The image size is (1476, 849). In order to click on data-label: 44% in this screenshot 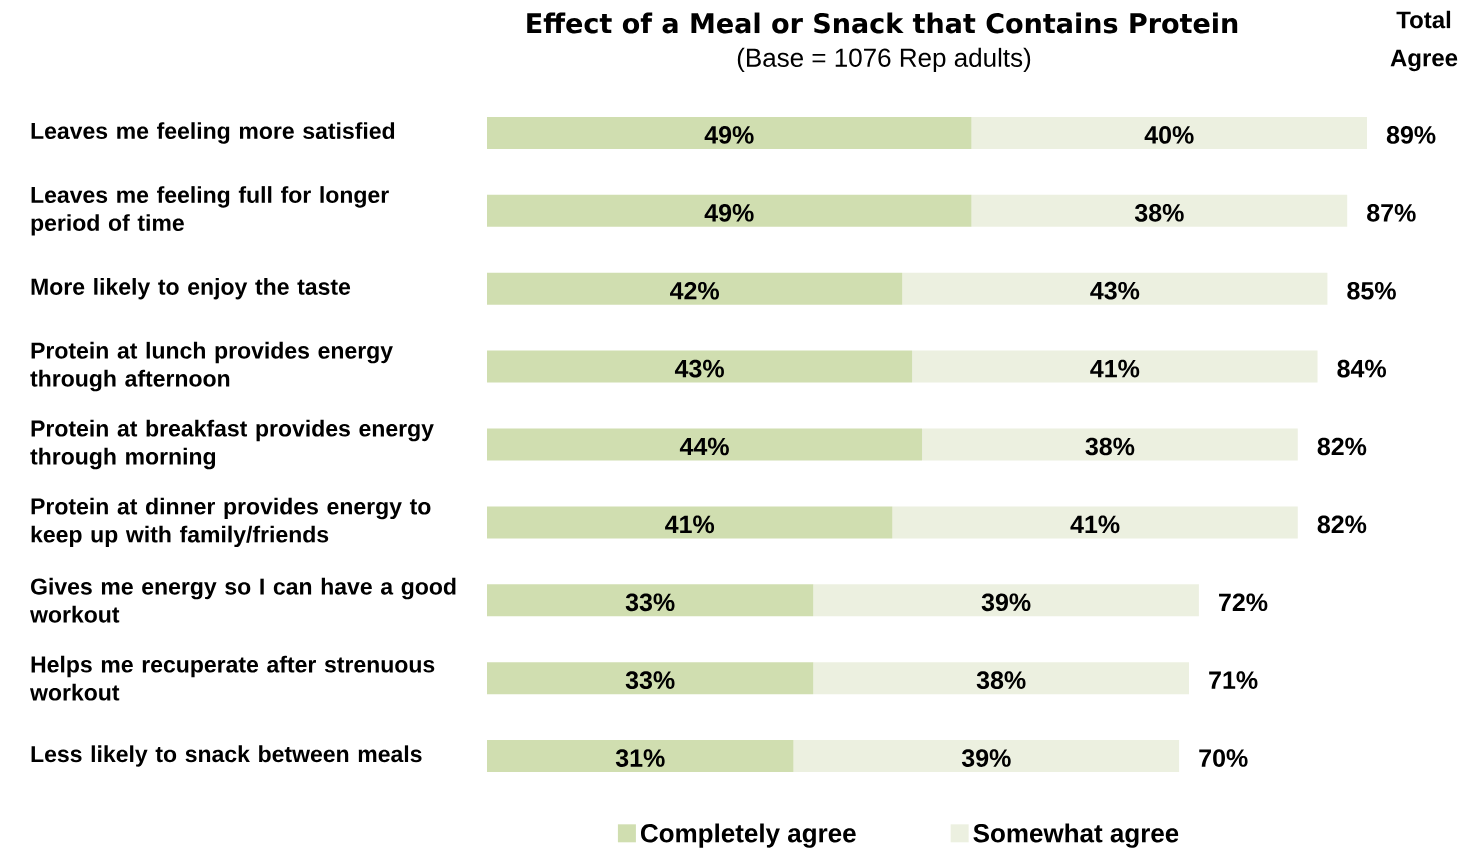, I will do `click(704, 446)`.